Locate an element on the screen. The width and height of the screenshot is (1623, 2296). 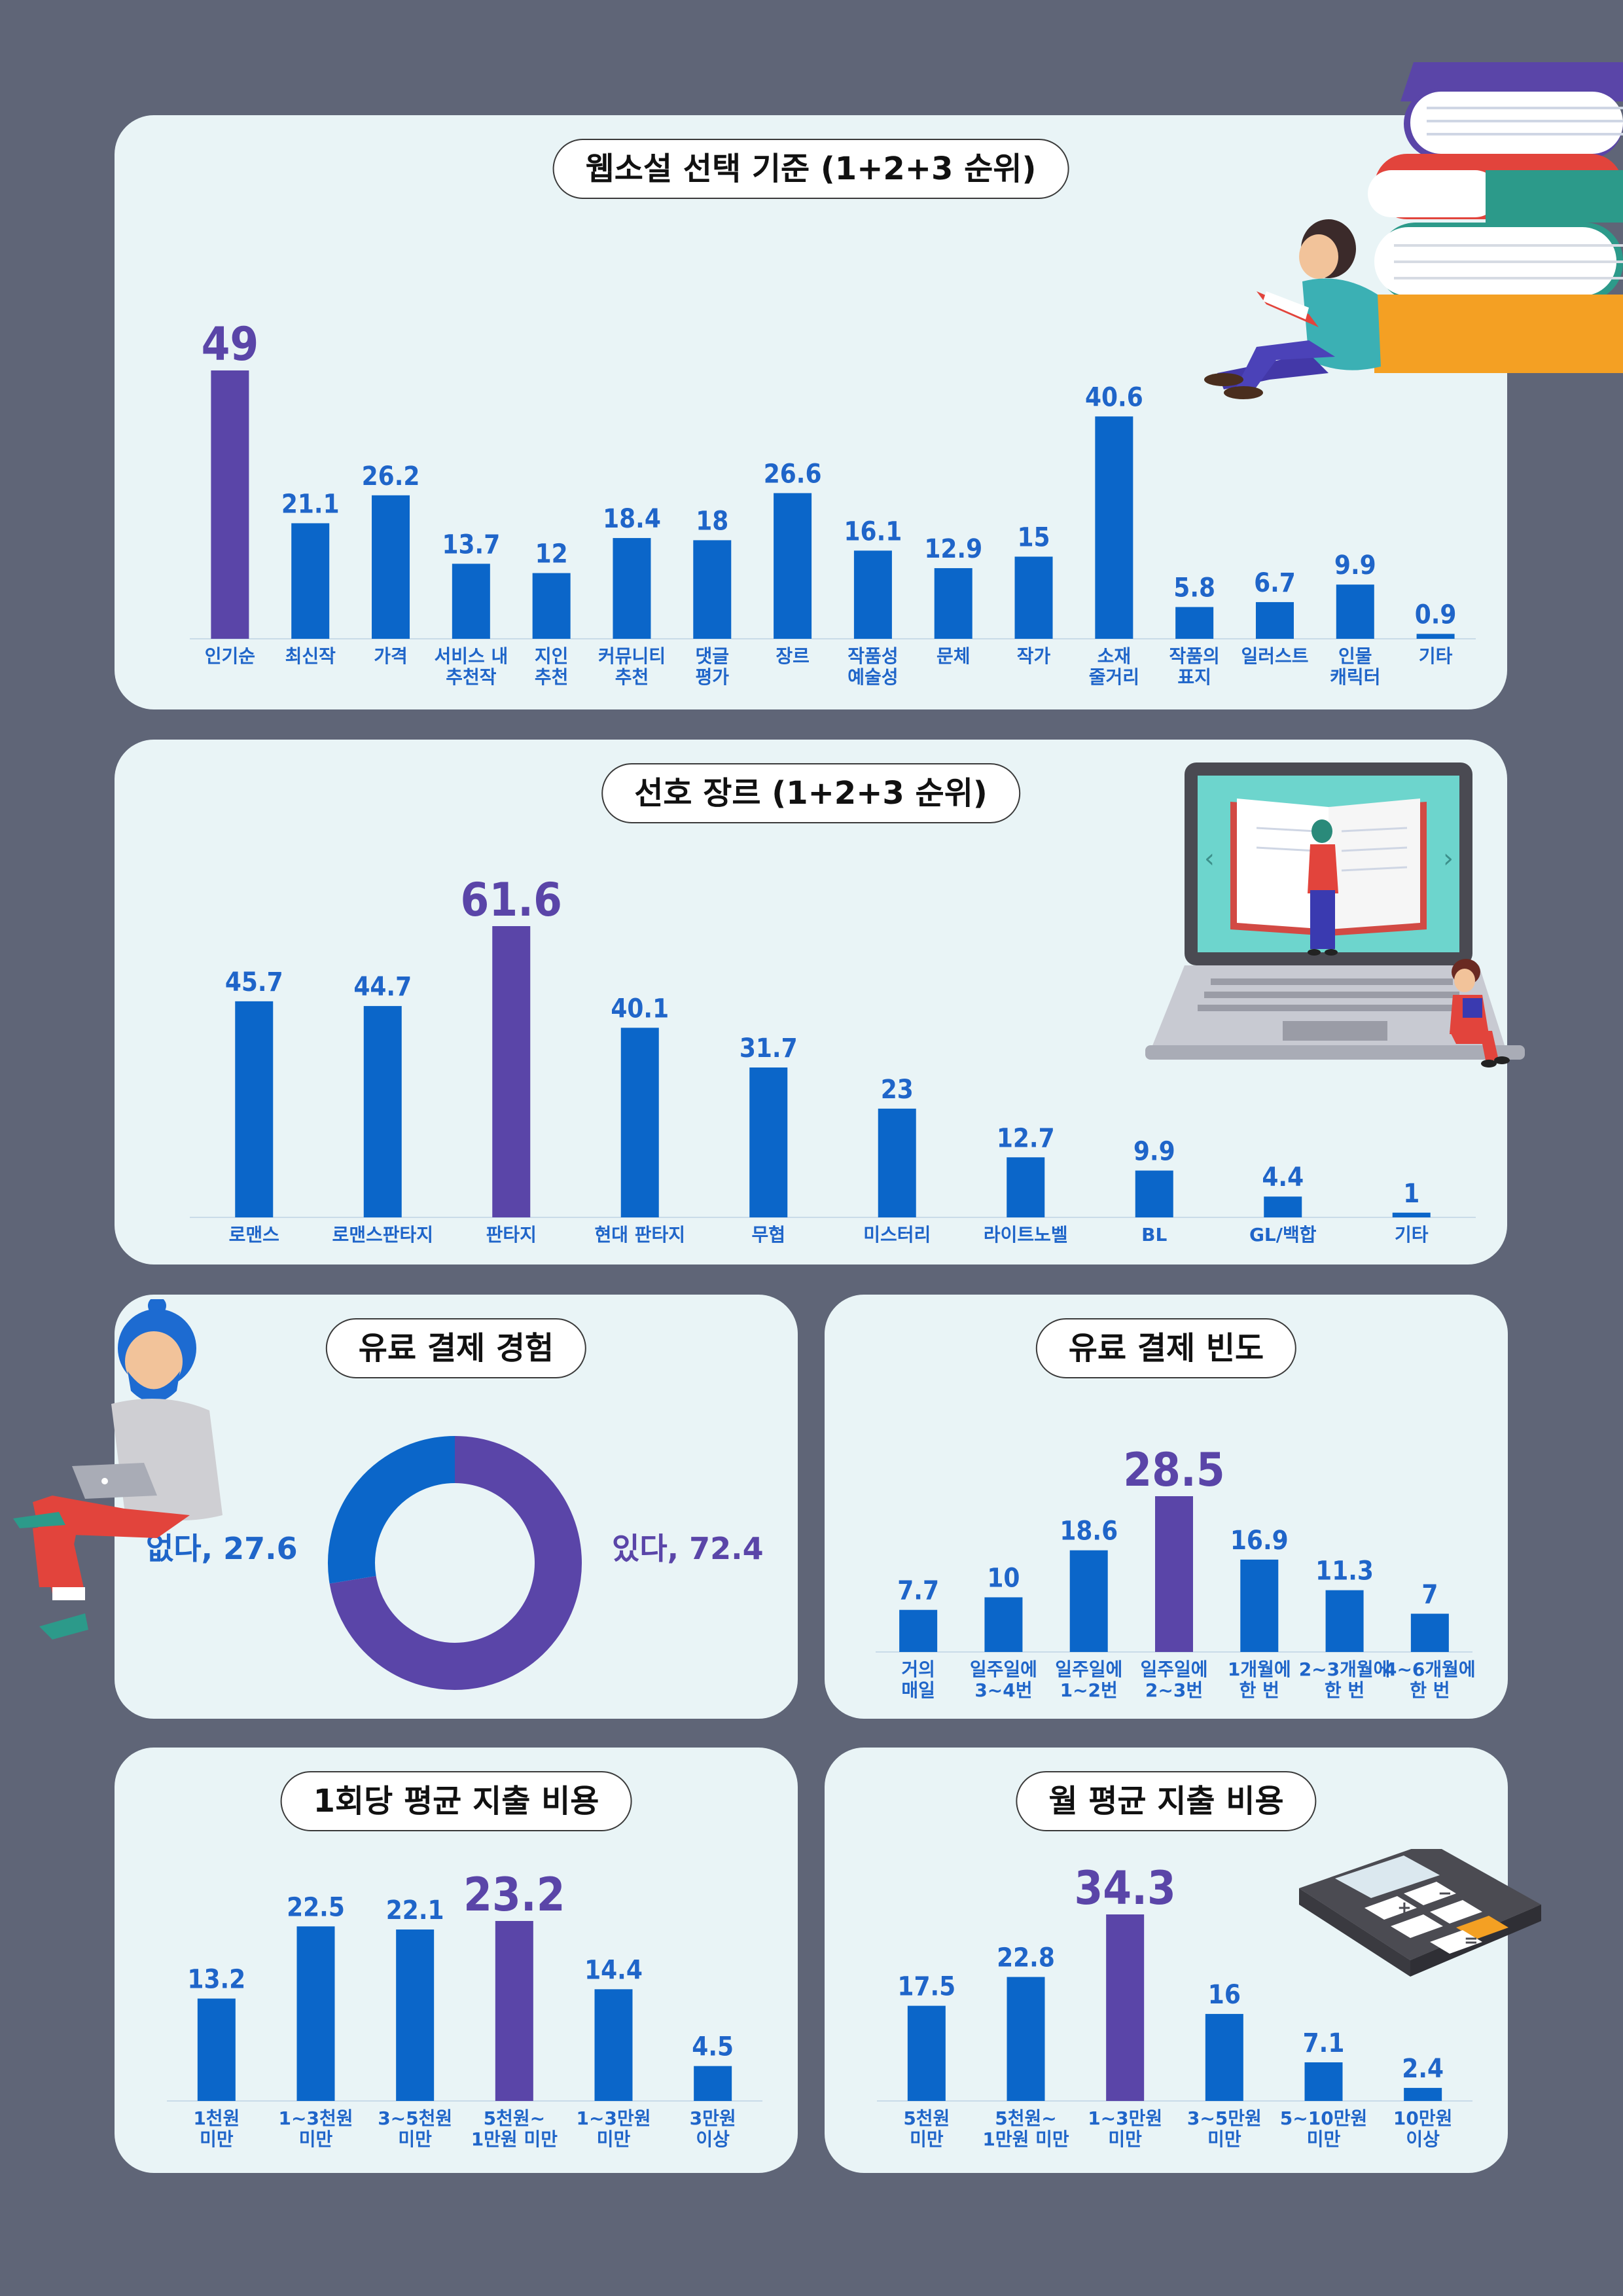
category-label: 작품의 is located at coordinates (1194, 656).